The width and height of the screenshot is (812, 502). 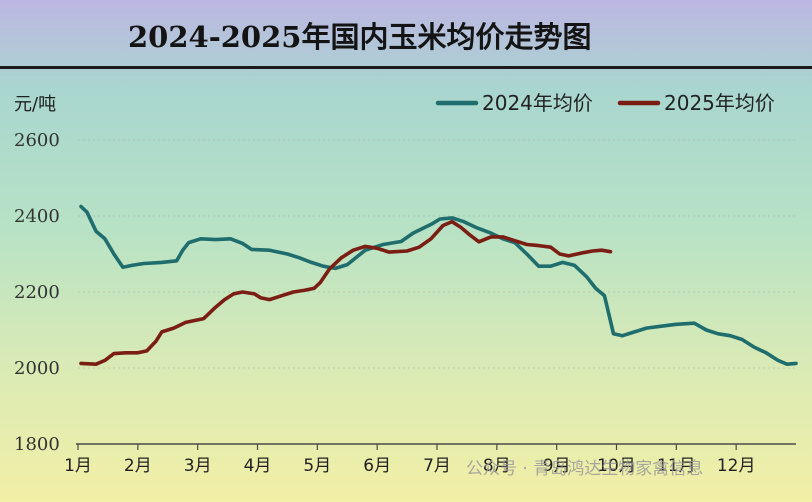 I want to click on x-tick-label: 3月, so click(x=198, y=466).